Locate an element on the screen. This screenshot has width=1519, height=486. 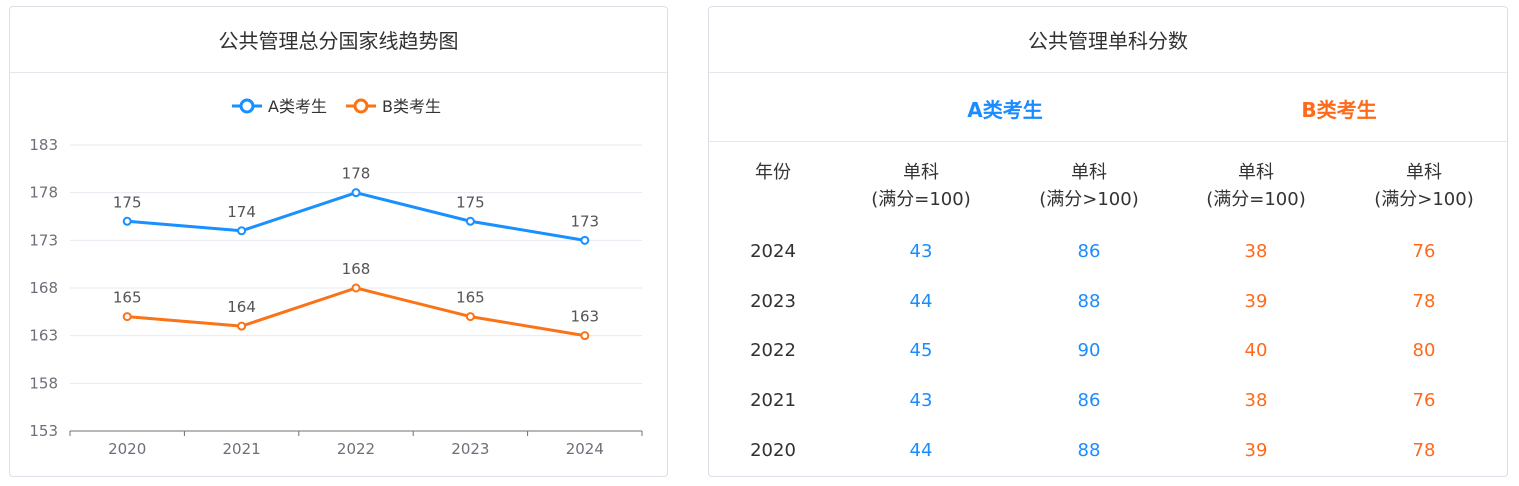
group-a-title: A类考生 is located at coordinates (1005, 110).